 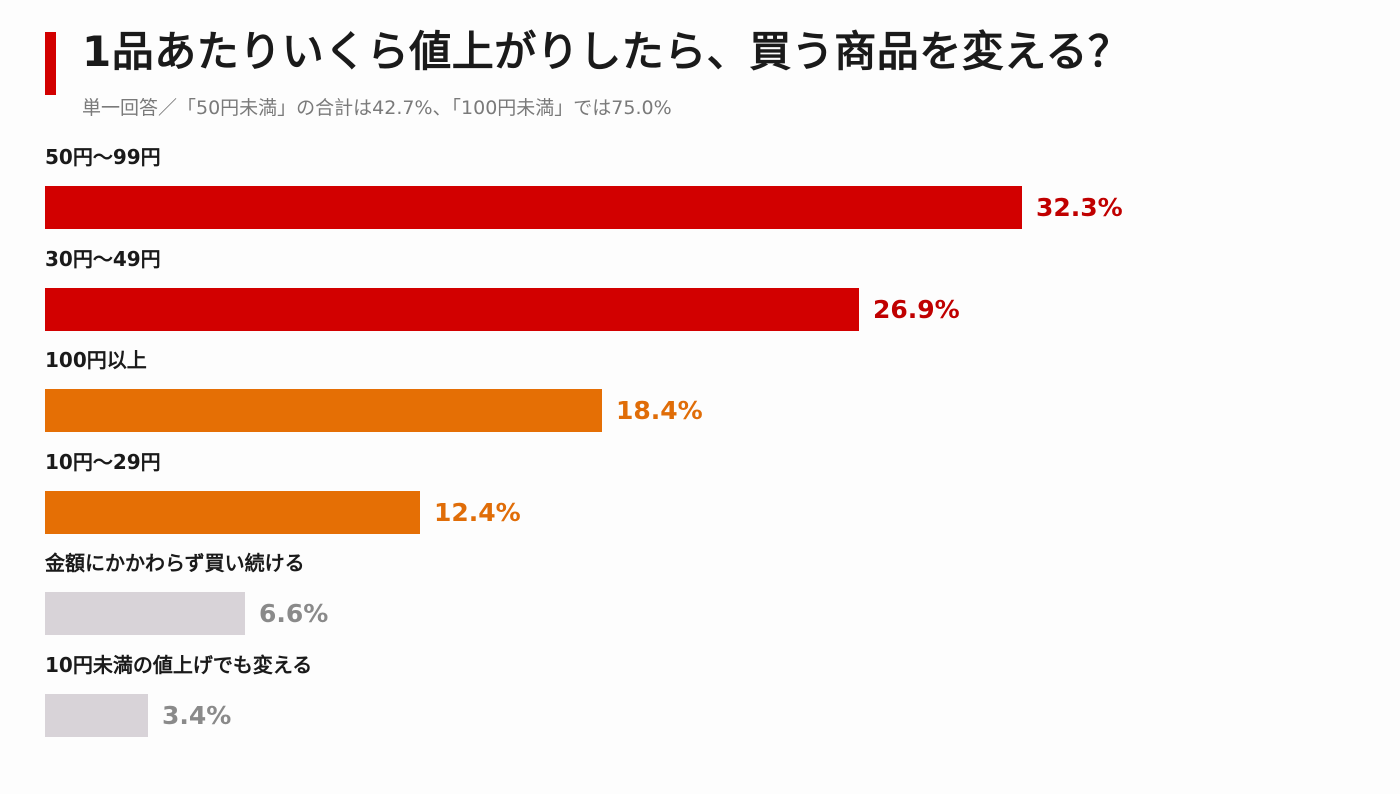 I want to click on value-label: 32.3%, so click(x=1079, y=207).